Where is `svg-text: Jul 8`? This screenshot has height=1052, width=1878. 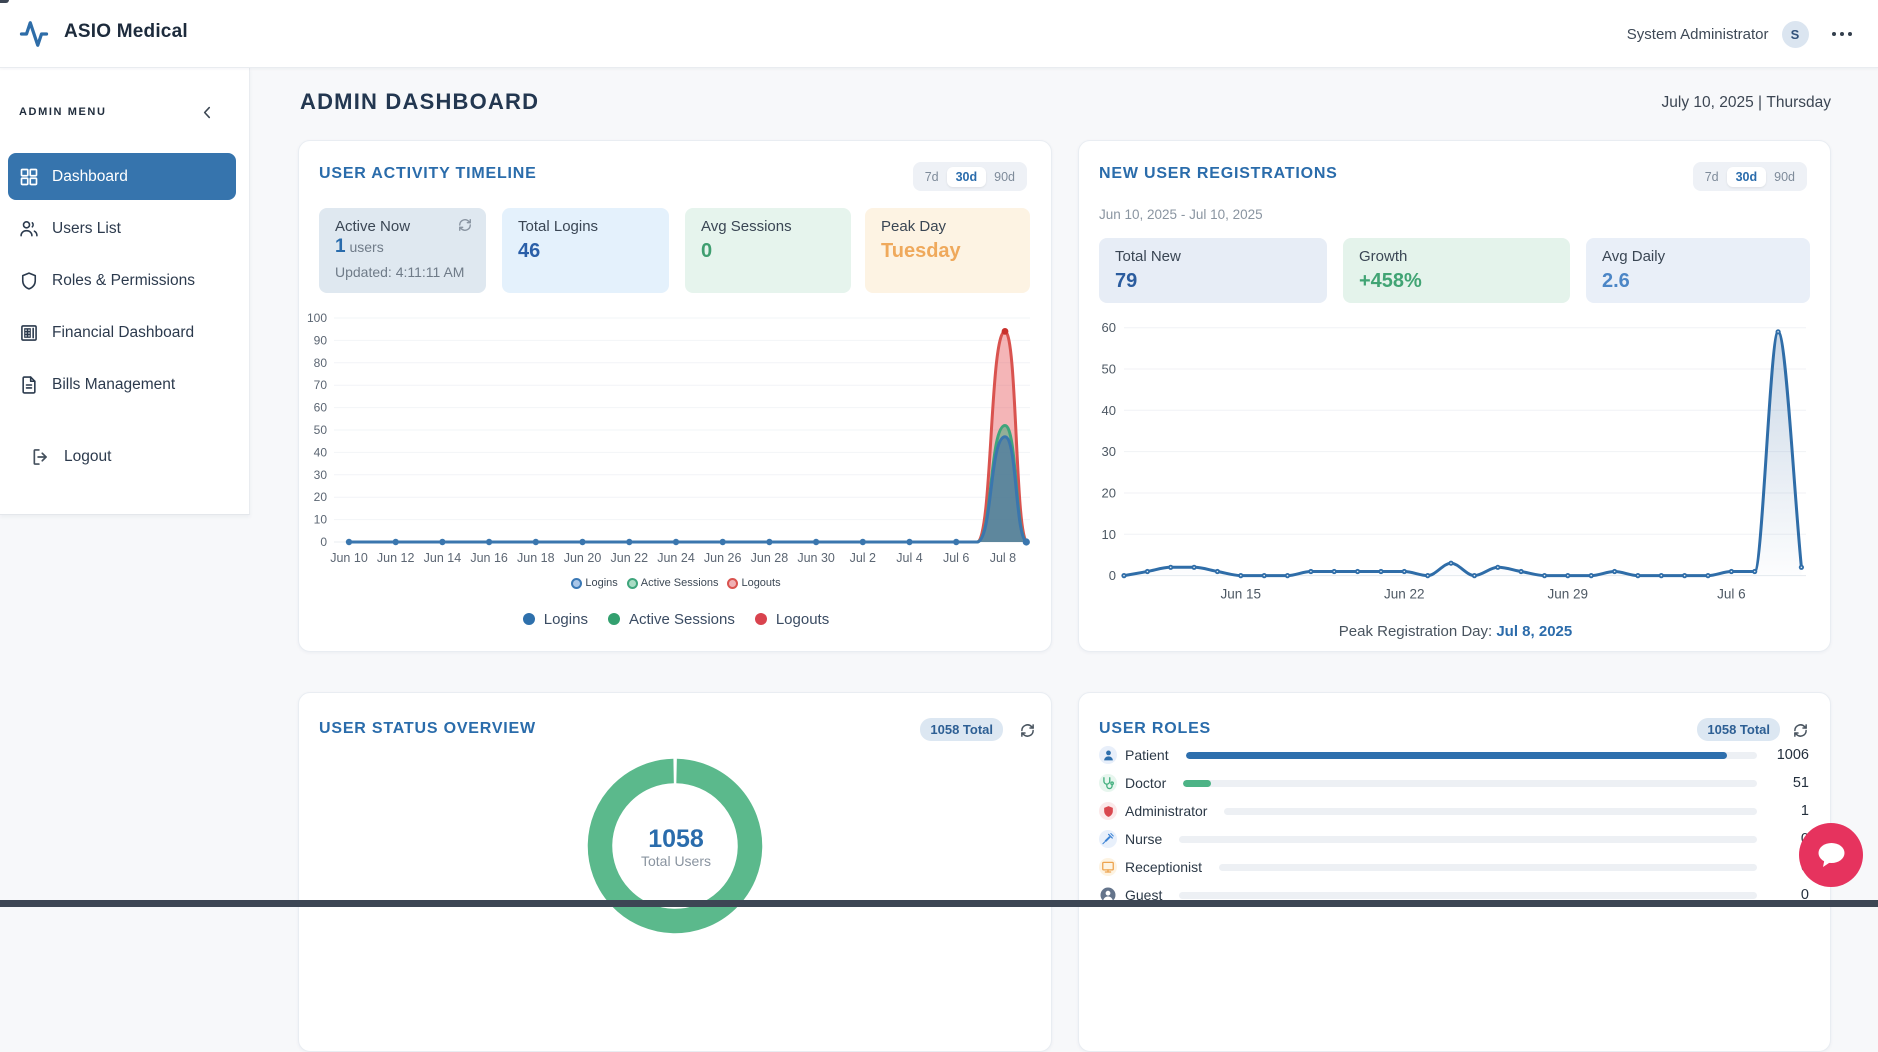 svg-text: Jul 8 is located at coordinates (1003, 558).